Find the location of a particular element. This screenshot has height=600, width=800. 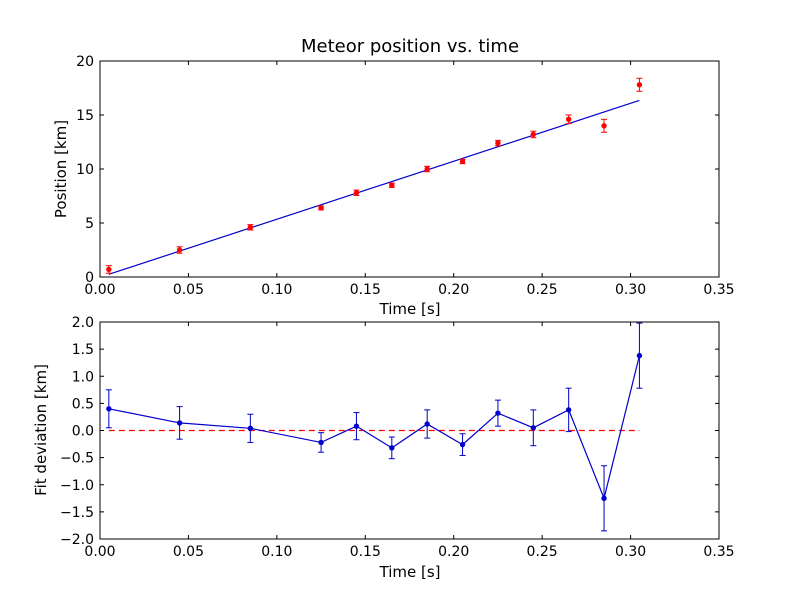

chart-title: Meteor position vs. time is located at coordinates (410, 46).